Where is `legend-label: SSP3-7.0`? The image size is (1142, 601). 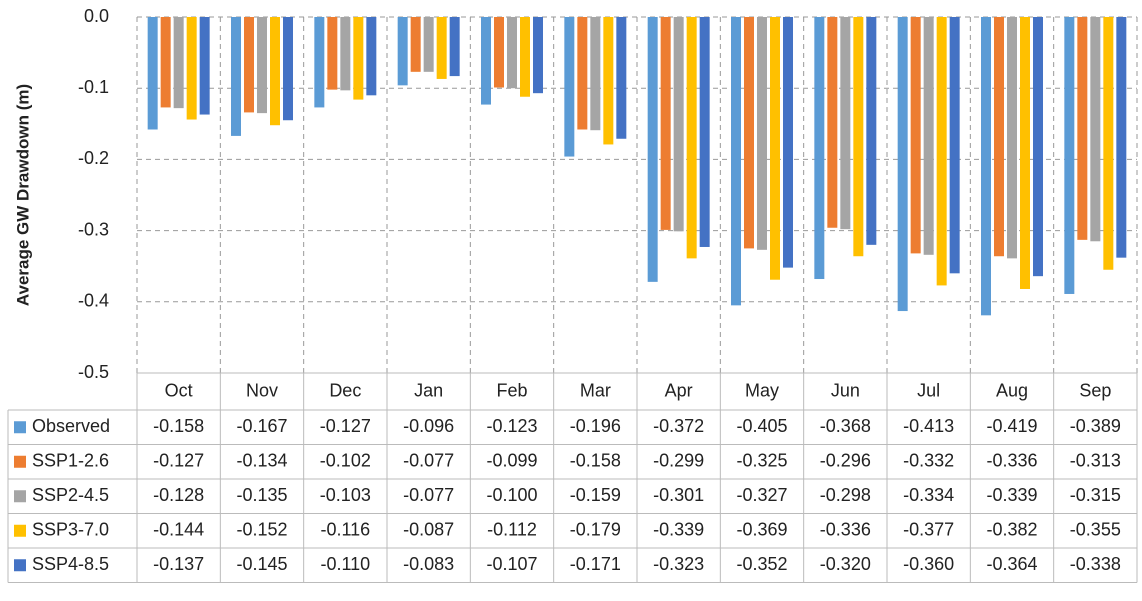
legend-label: SSP3-7.0 is located at coordinates (70, 530).